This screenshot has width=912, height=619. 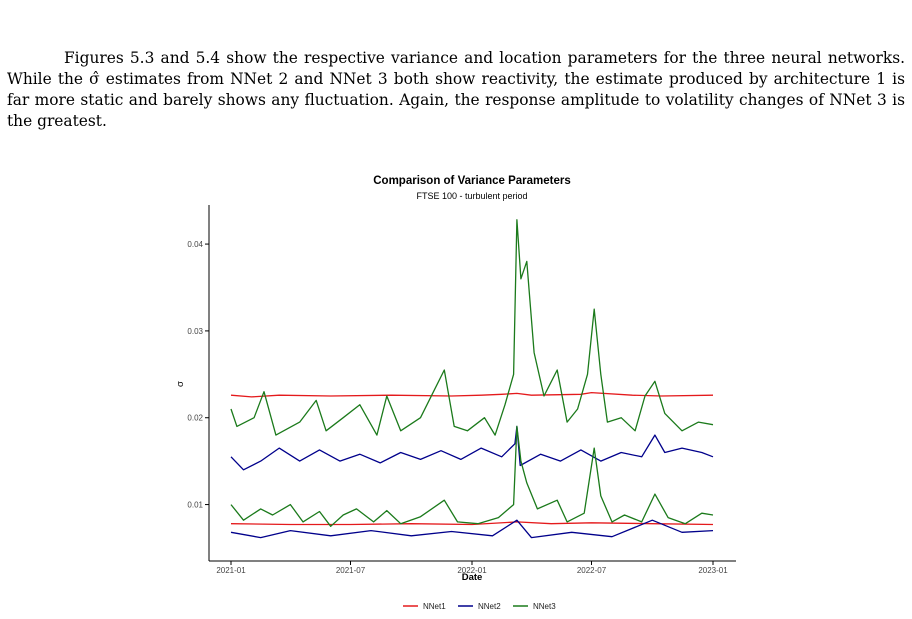 What do you see at coordinates (472, 181) in the screenshot?
I see `chart-title: Comparison of Variance Parameters` at bounding box center [472, 181].